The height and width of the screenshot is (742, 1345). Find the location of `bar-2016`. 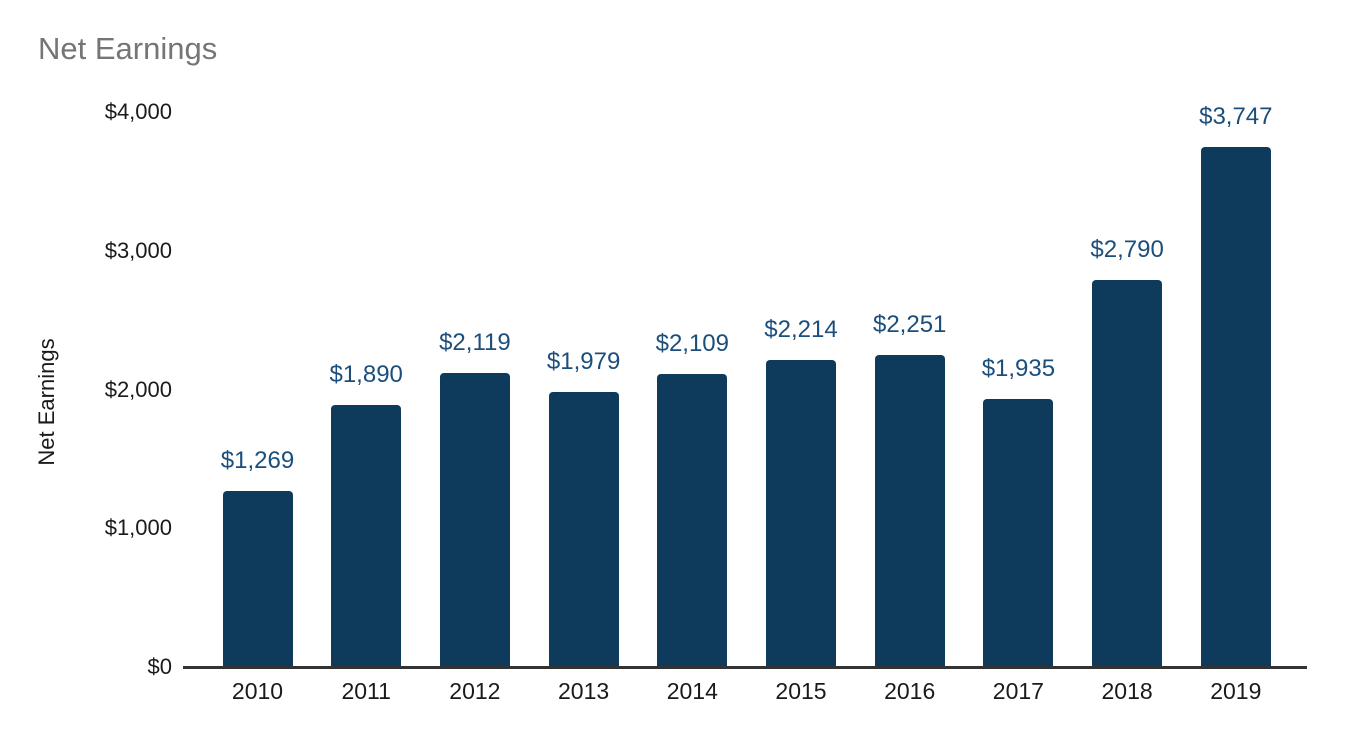

bar-2016 is located at coordinates (909, 510).